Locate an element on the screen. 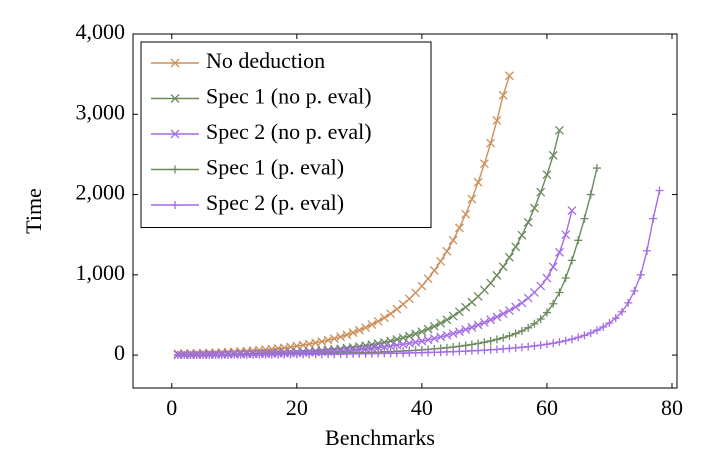 The height and width of the screenshot is (466, 709). y-tick-label: 2,000 is located at coordinates (101, 192).